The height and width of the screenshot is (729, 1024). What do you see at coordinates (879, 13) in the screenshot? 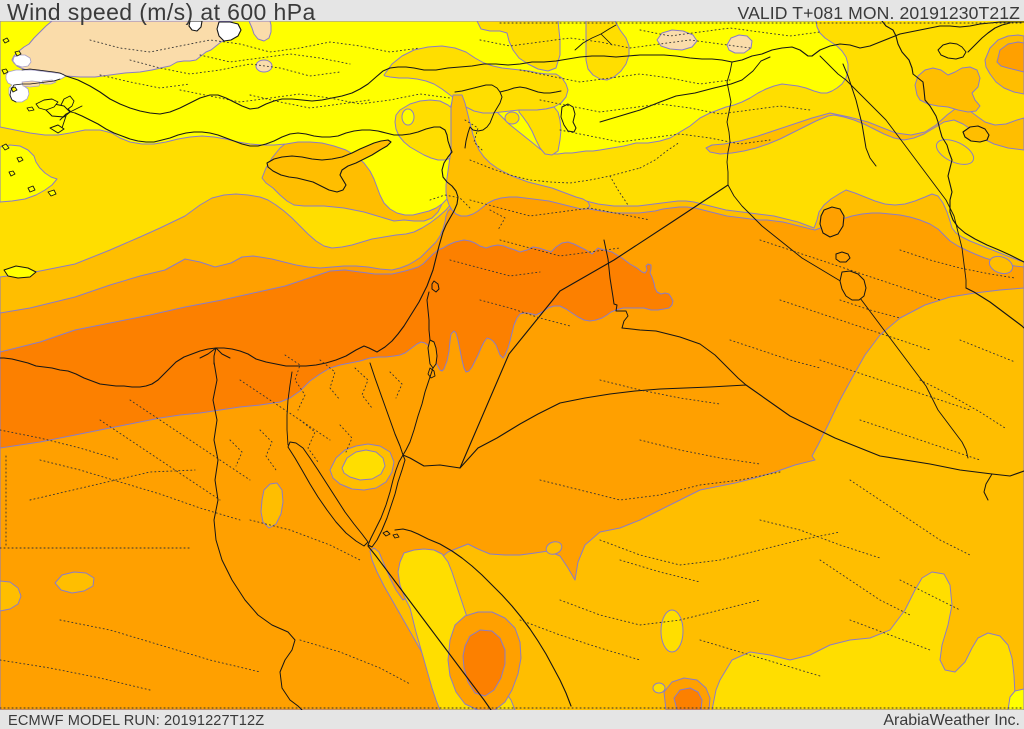
I see `svg-text: VALID T+081 MON. 20191230T21Z` at bounding box center [879, 13].